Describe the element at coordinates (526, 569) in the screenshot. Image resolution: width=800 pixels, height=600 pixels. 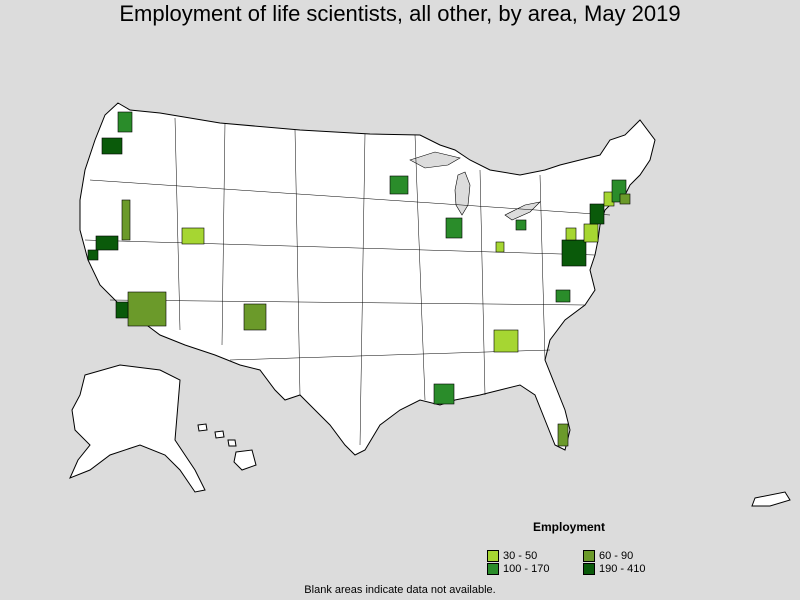
I see `legend-label: 100 - 170` at that location.